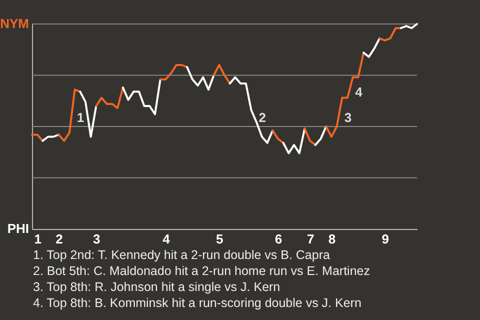 This screenshot has width=480, height=320. Describe the element at coordinates (181, 255) in the screenshot. I see `text: 1. Top 2nd: T. Kennedy hit a 2-run double vs B. Capra` at that location.